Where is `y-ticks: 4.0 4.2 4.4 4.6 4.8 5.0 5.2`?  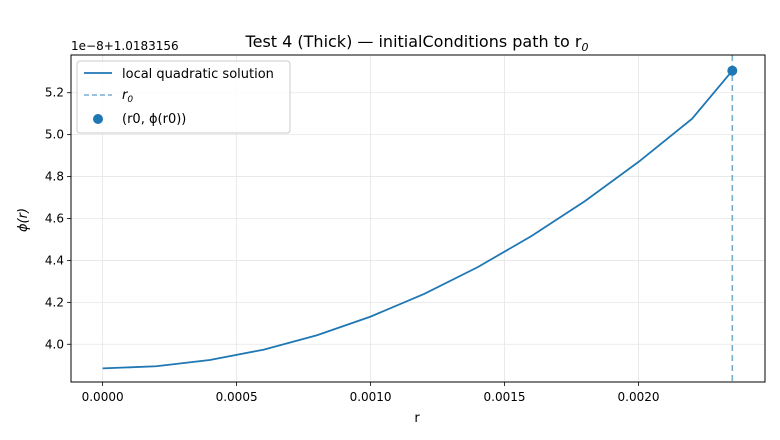
y-ticks: 4.0 4.2 4.4 4.6 4.8 5.0 5.2 is located at coordinates (58, 218).